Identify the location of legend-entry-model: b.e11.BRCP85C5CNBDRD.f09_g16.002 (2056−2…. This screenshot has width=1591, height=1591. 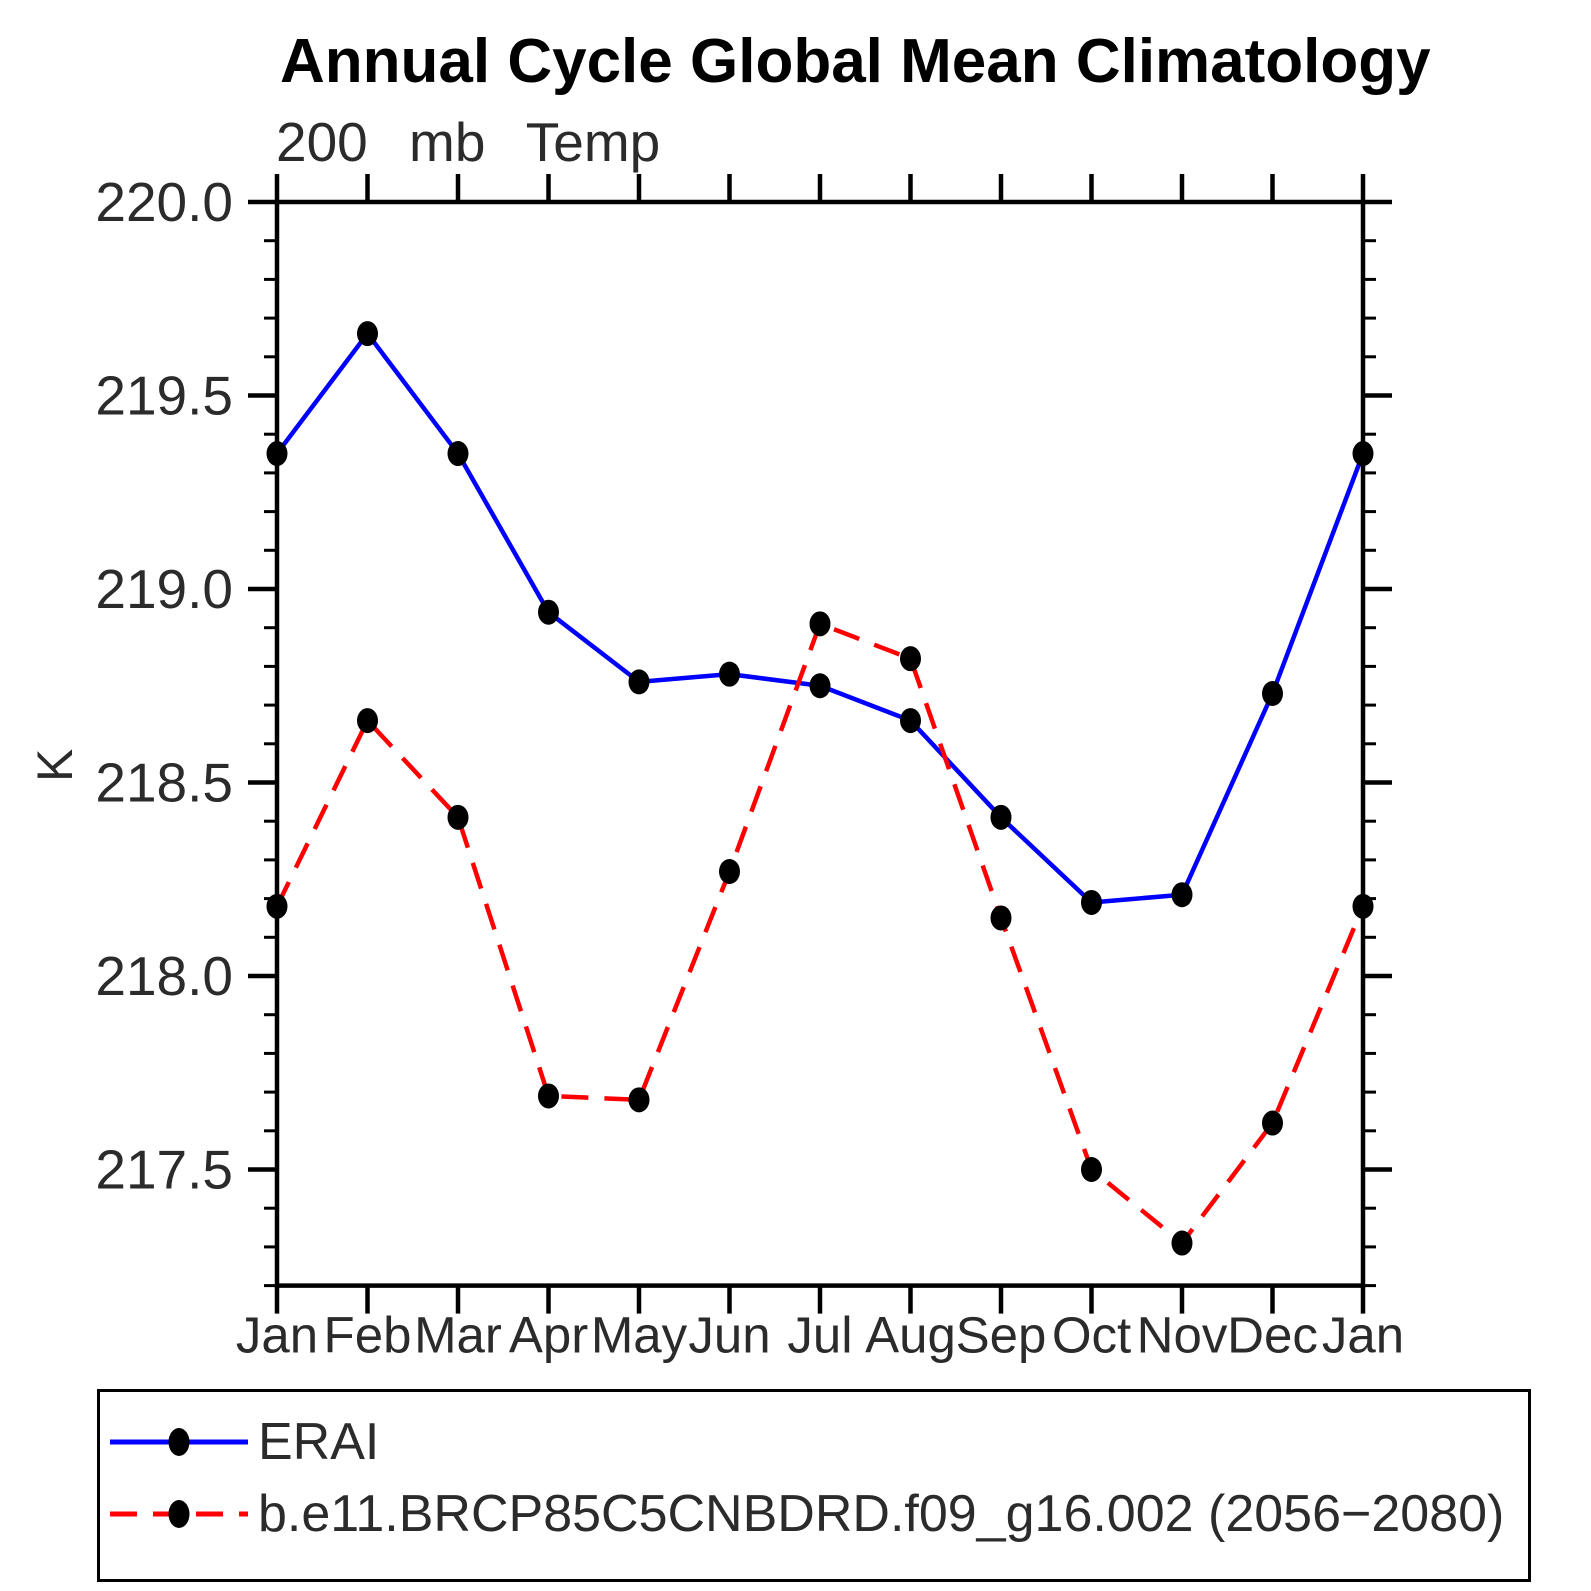
(805, 1514).